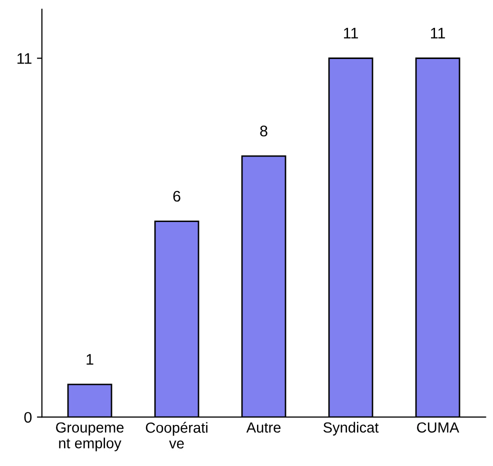  Describe the element at coordinates (351, 429) in the screenshot. I see `x-tick-label: Syndicat` at that location.